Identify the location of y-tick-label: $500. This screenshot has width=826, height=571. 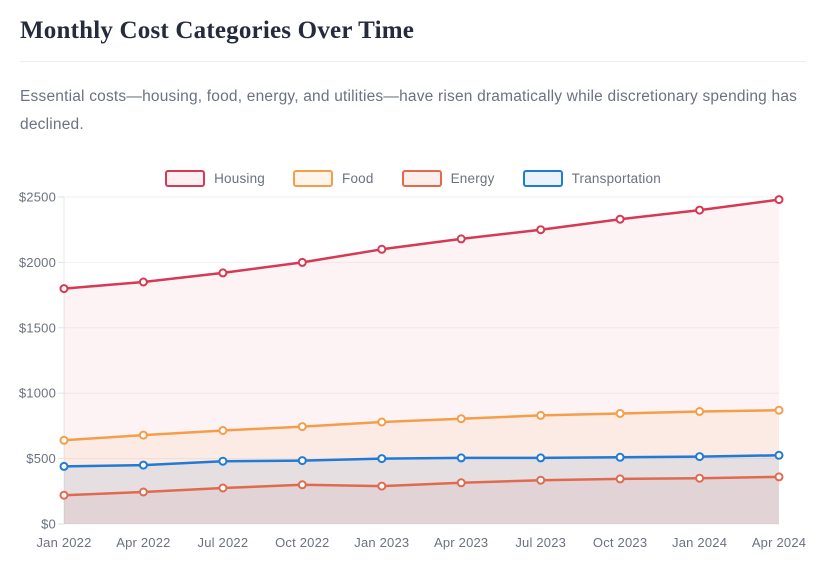
(41, 458).